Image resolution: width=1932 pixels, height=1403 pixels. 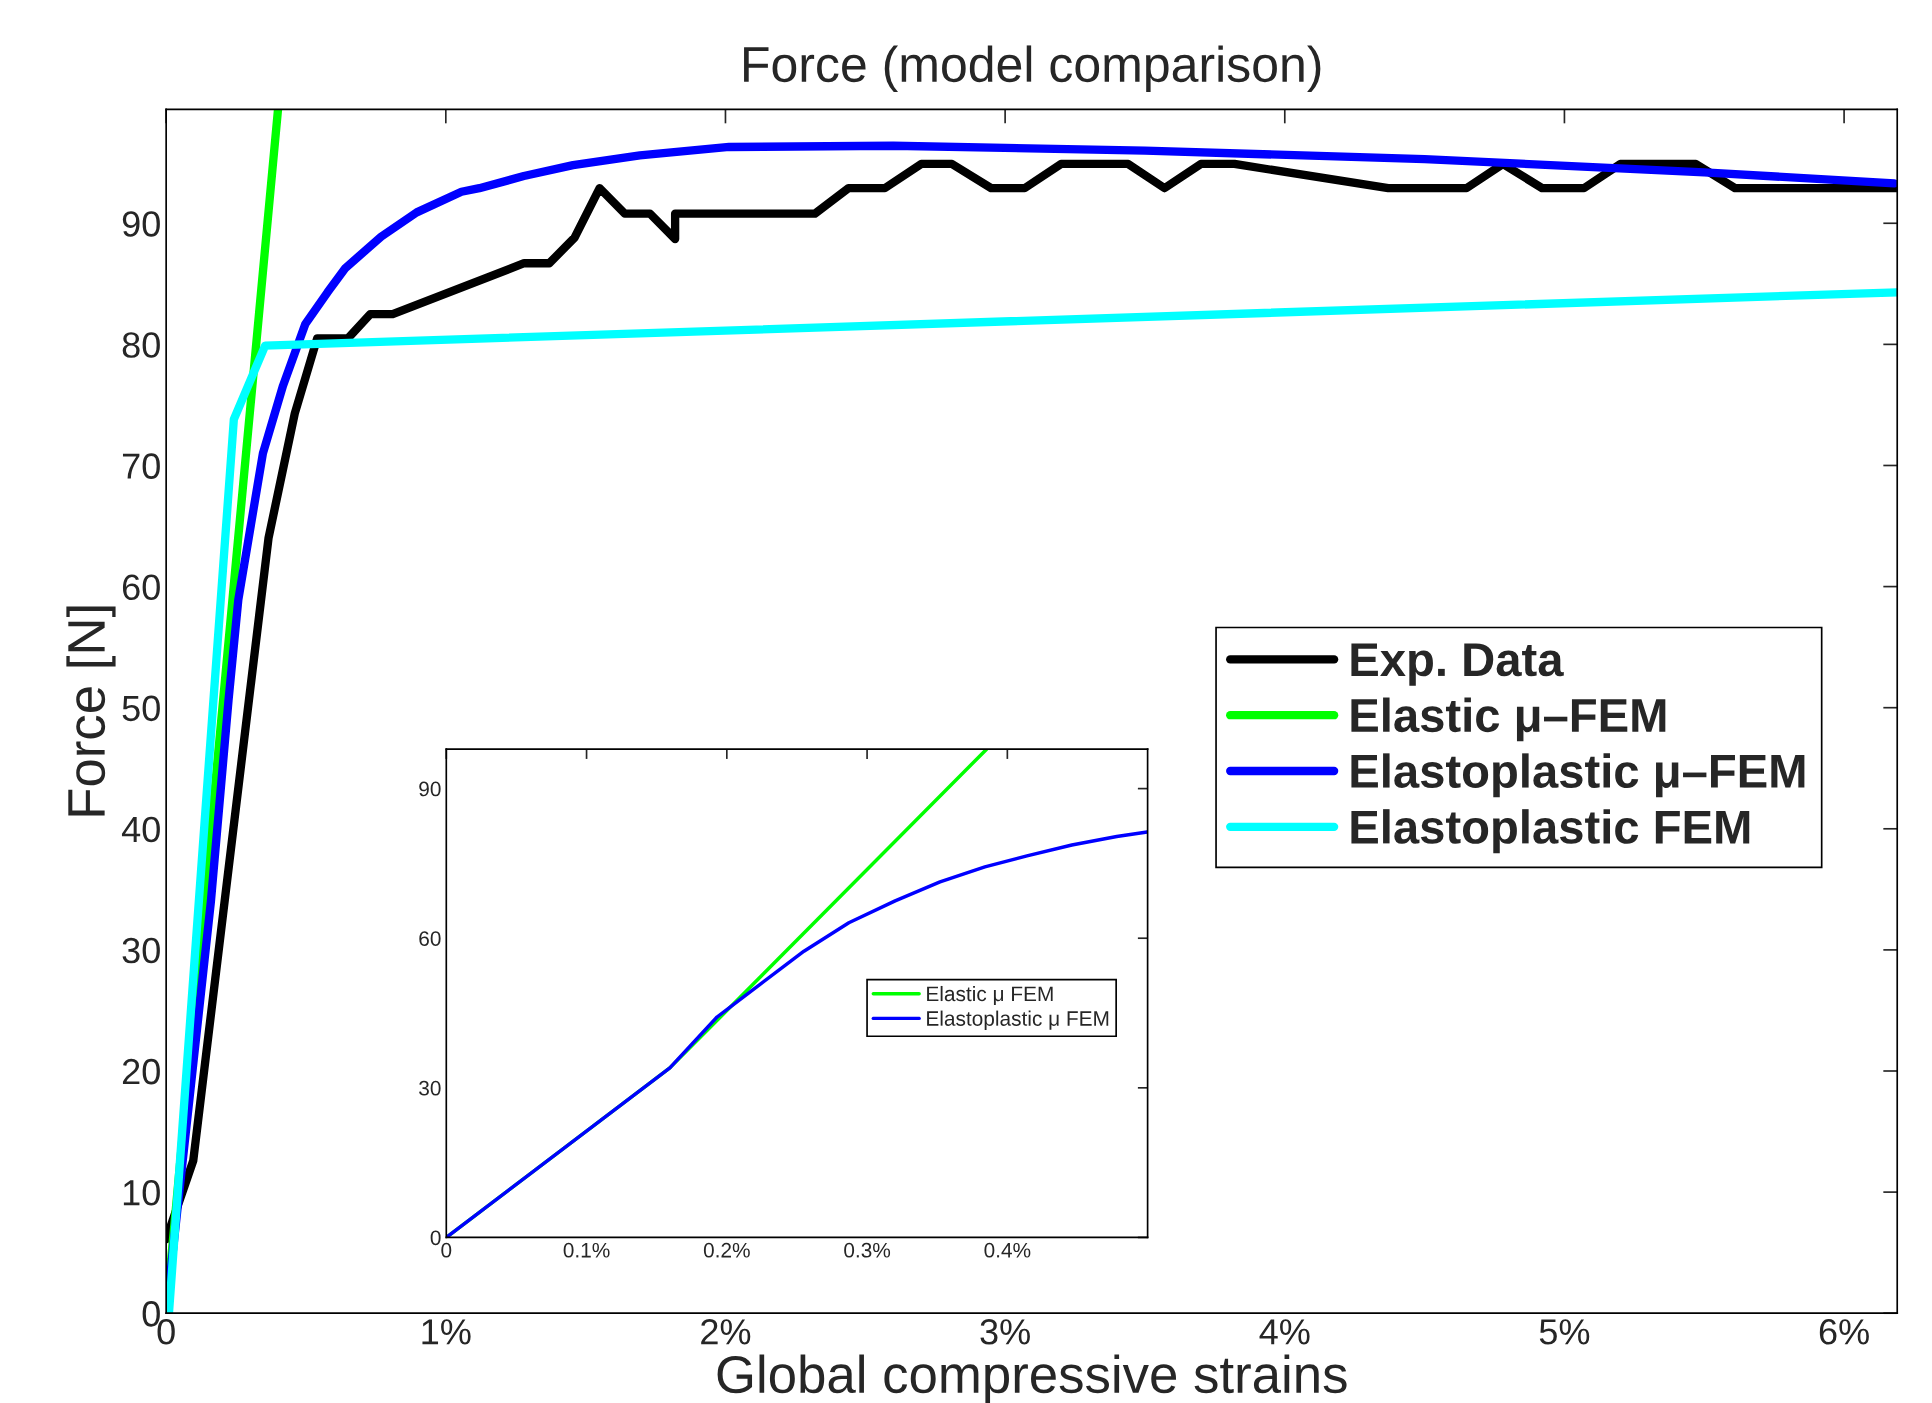 What do you see at coordinates (1284, 1332) in the screenshot?
I see `x-tick-label: 4%` at bounding box center [1284, 1332].